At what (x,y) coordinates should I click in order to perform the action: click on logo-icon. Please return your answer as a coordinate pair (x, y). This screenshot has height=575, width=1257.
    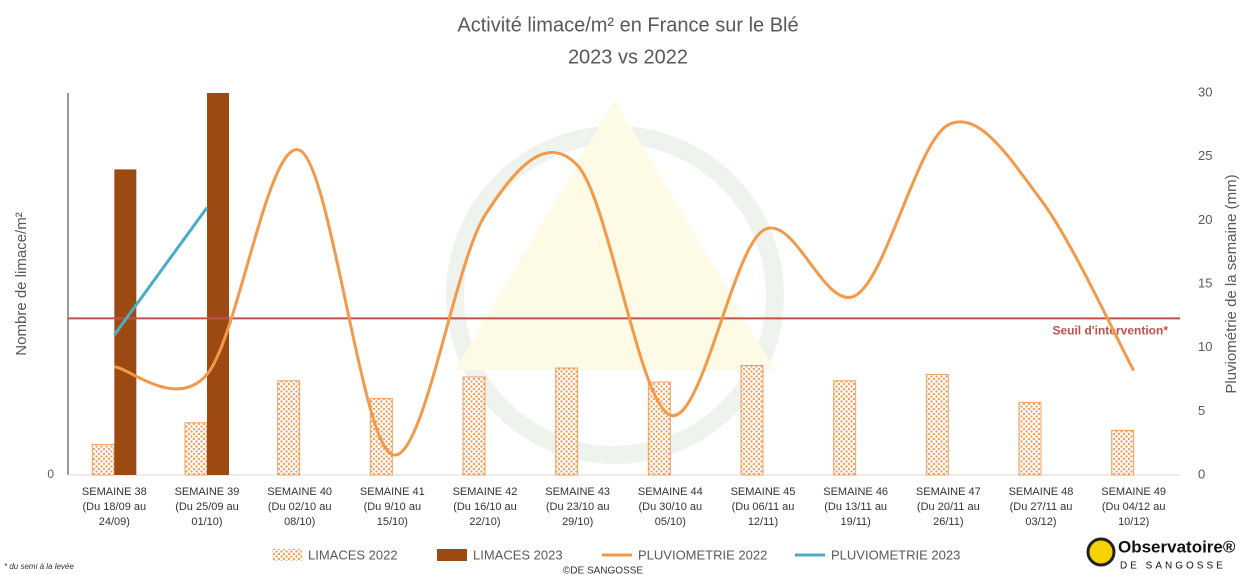
    Looking at the image, I should click on (1101, 552).